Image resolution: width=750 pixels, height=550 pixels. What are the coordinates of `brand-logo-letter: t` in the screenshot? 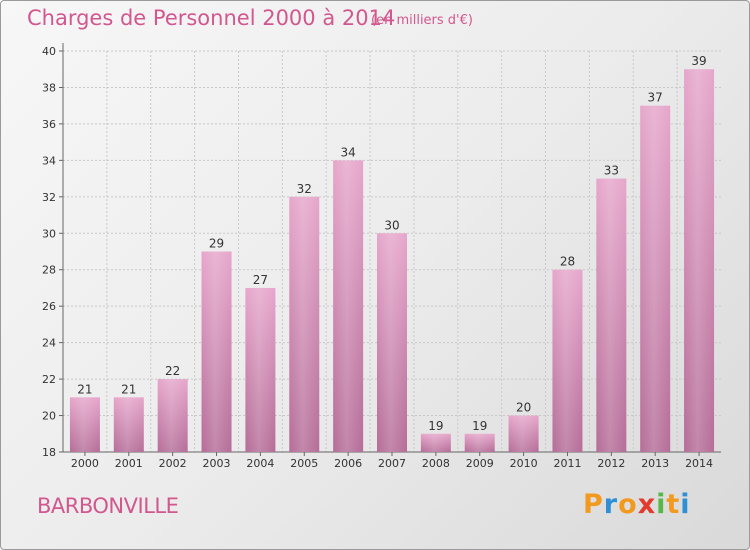 It's located at (673, 504).